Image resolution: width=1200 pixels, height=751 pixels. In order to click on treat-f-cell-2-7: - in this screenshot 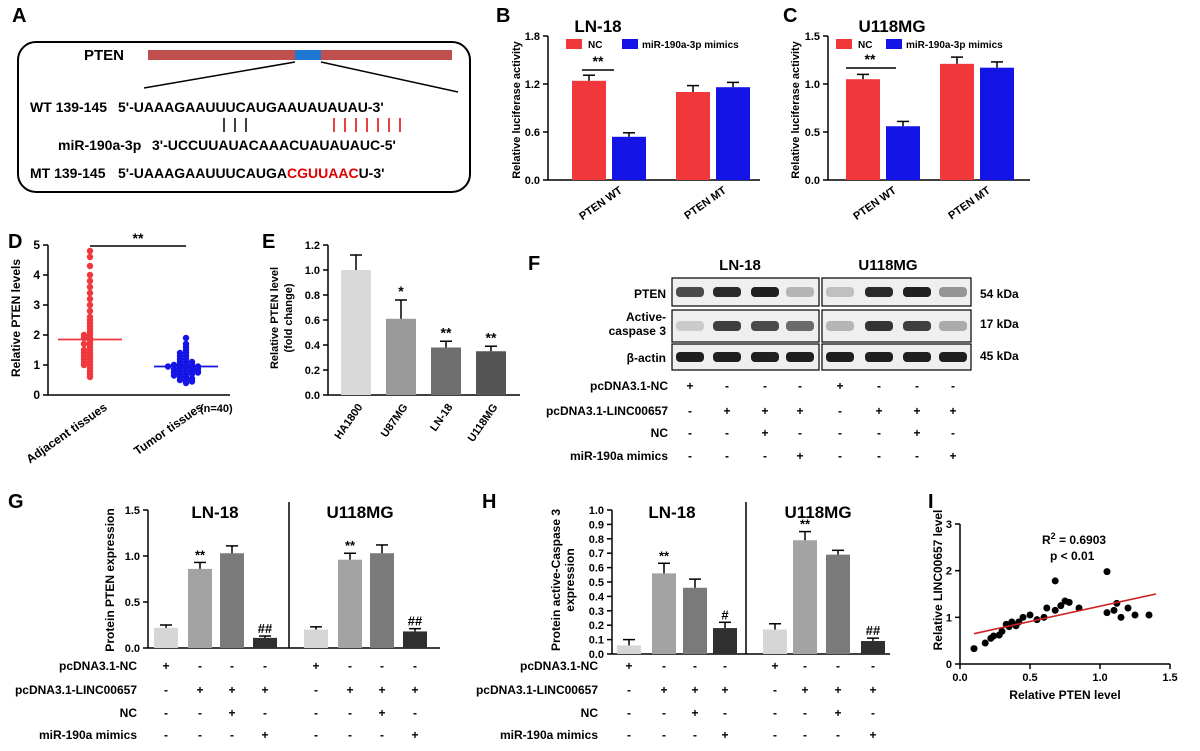, I will do `click(953, 433)`.